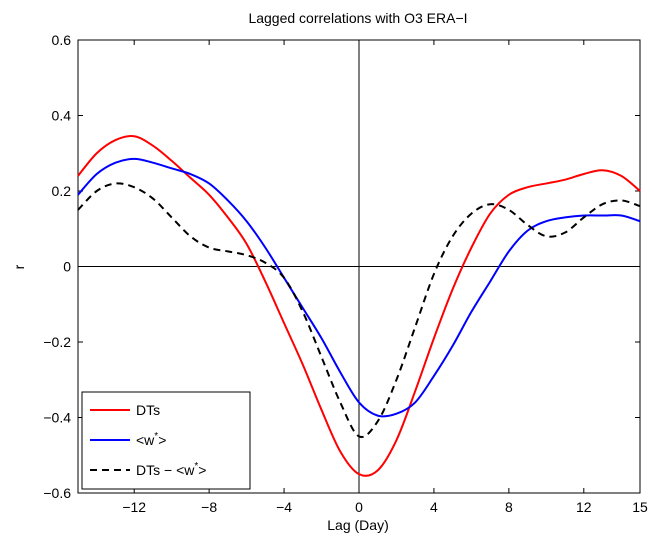 The height and width of the screenshot is (538, 654). Describe the element at coordinates (509, 507) in the screenshot. I see `x-tick-label: 8` at that location.